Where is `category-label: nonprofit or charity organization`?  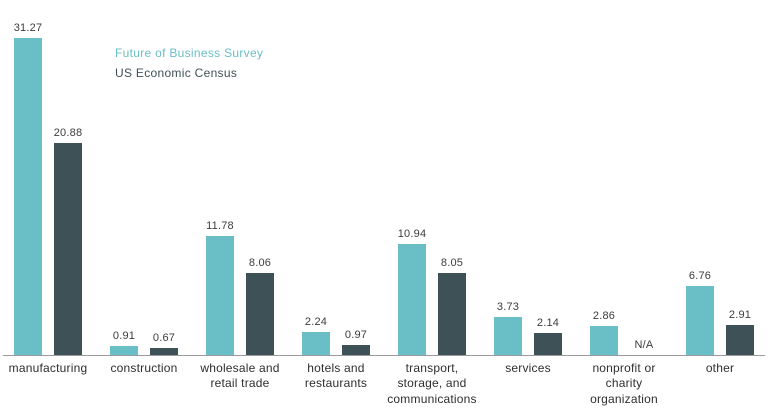 category-label: nonprofit or charity organization is located at coordinates (624, 383).